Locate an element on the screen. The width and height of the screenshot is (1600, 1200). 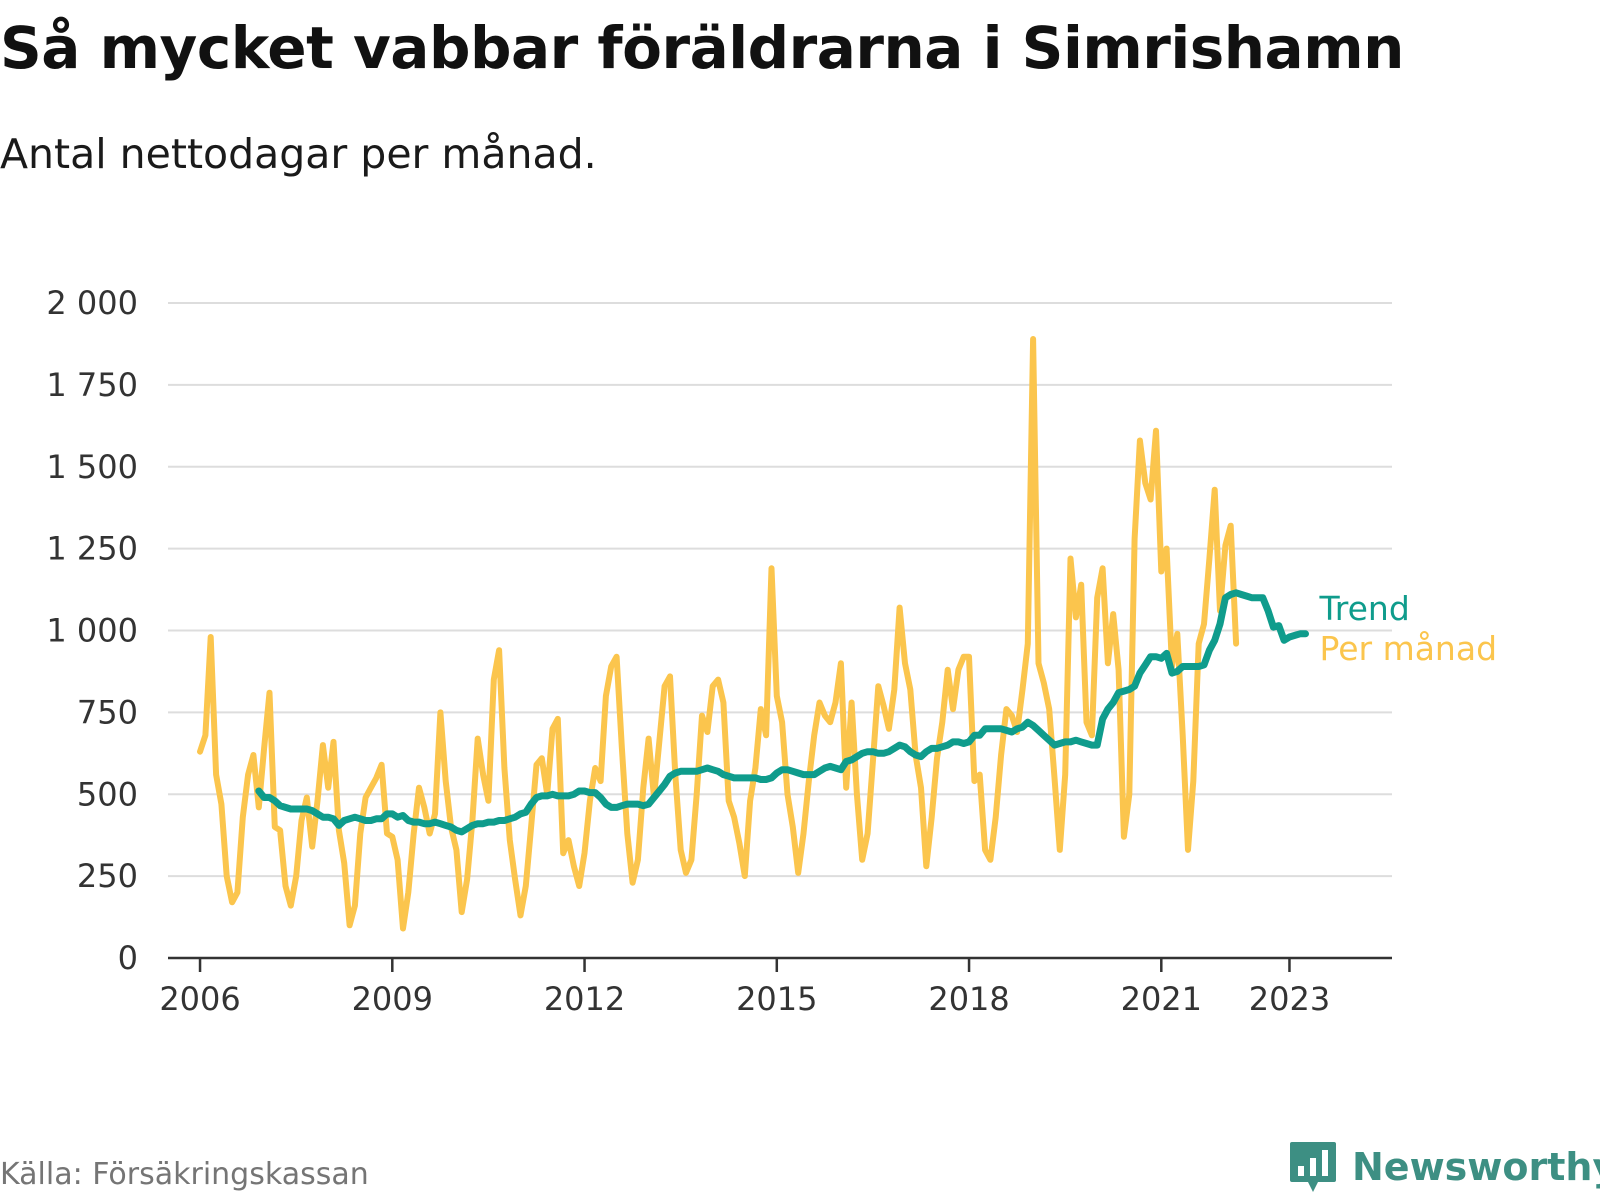
x-tick-label: 2006 is located at coordinates (199, 999).